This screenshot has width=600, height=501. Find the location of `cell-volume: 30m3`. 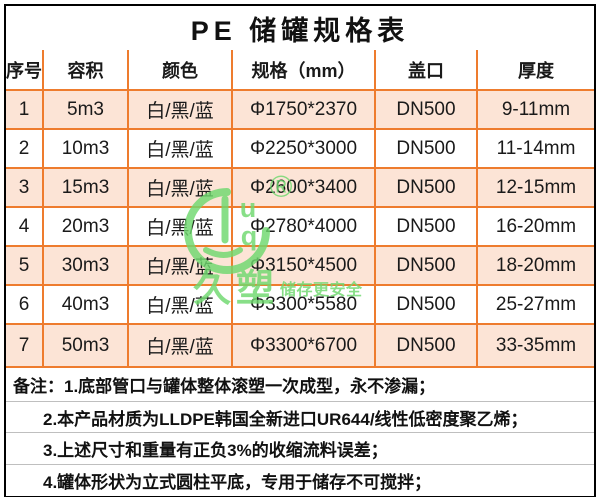

cell-volume: 30m3 is located at coordinates (85, 265).